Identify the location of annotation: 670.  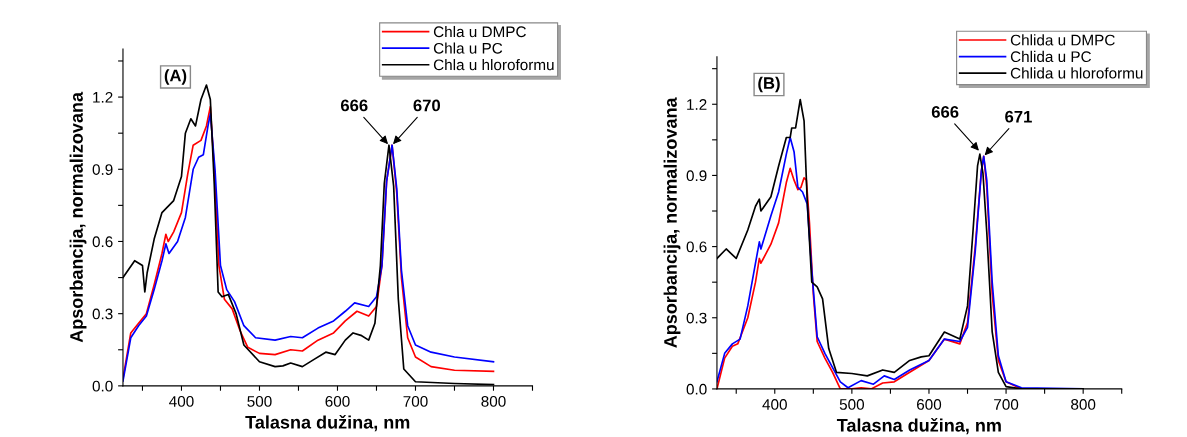
(427, 105).